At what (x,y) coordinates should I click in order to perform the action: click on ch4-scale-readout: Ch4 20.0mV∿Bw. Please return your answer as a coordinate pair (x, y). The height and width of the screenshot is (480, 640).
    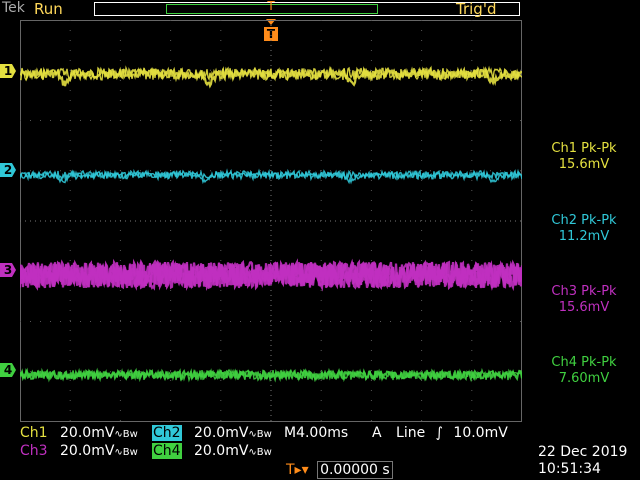
    Looking at the image, I should click on (212, 452).